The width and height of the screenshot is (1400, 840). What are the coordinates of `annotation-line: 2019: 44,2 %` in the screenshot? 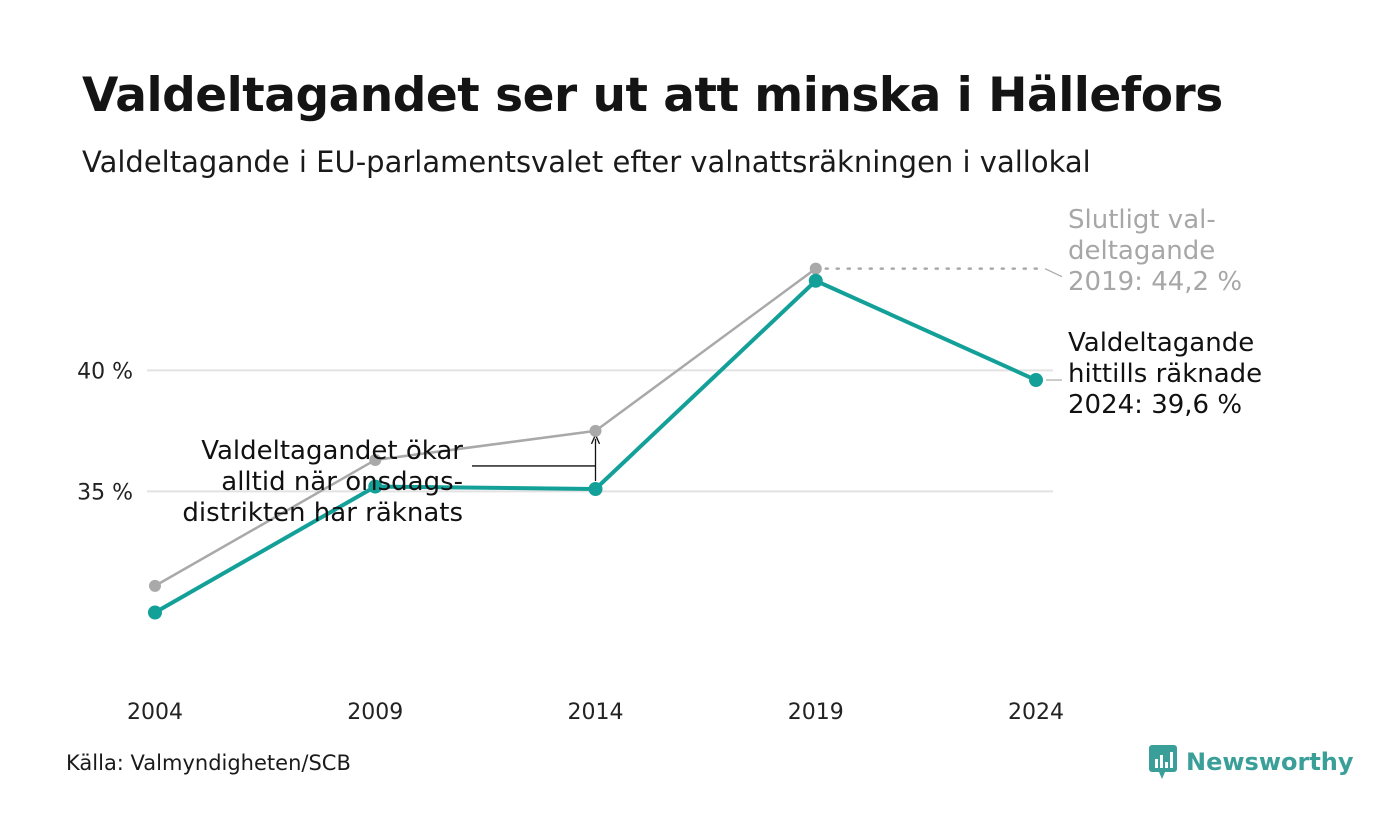 It's located at (1155, 282).